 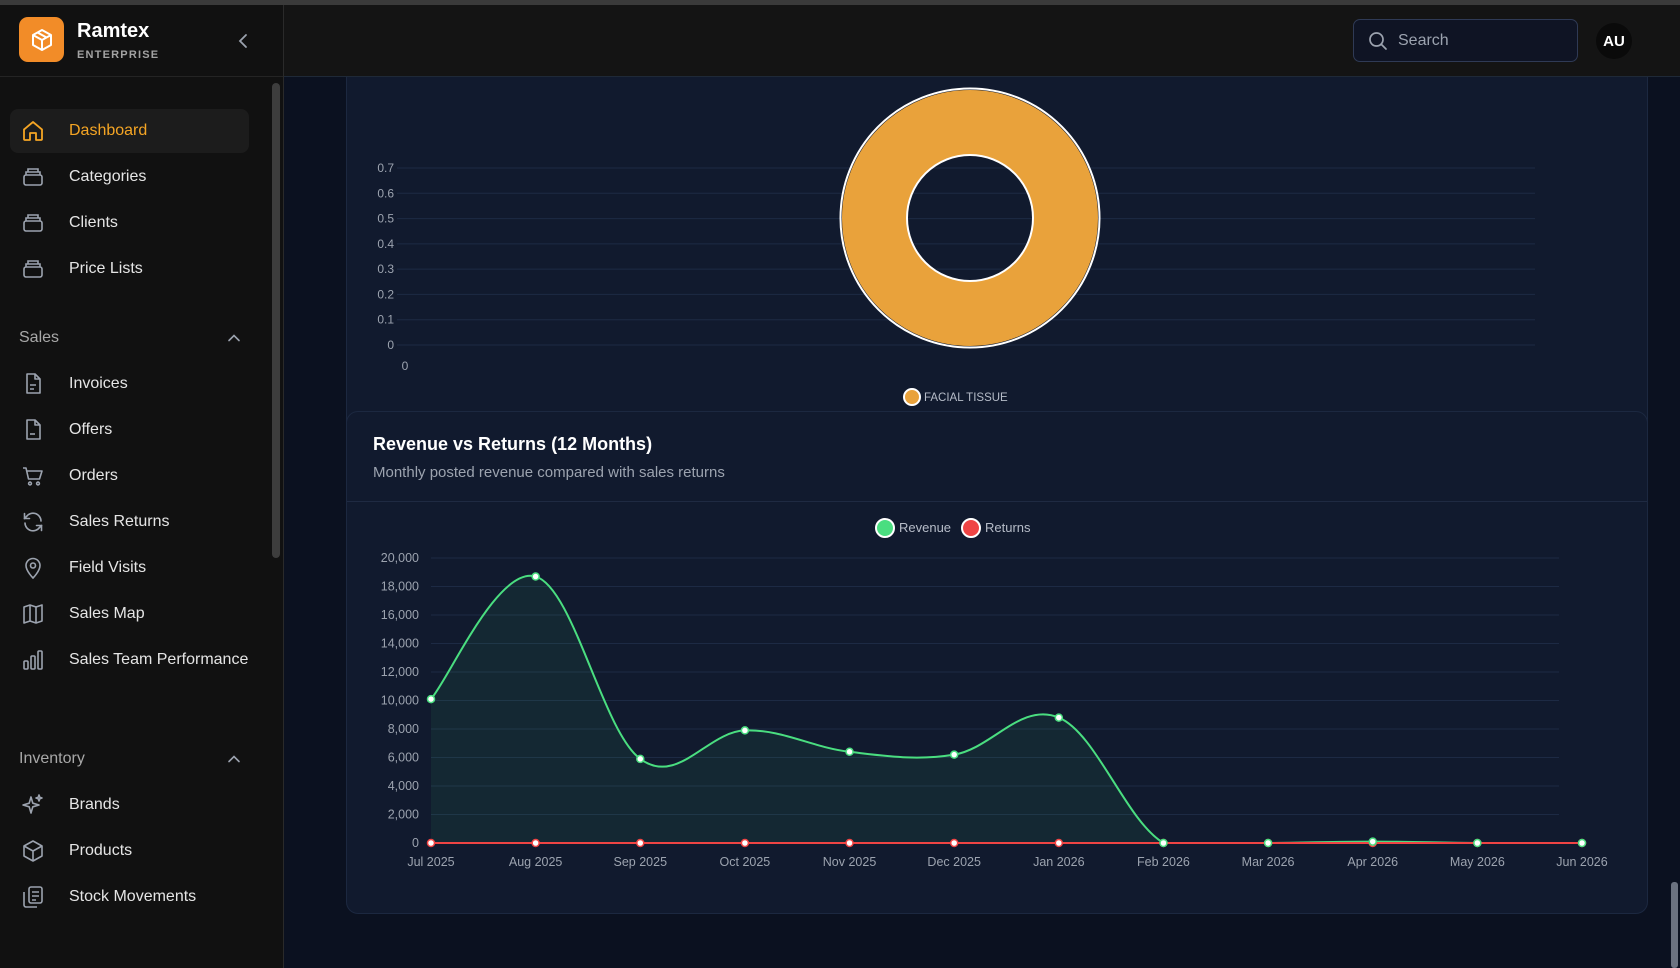 What do you see at coordinates (536, 862) in the screenshot?
I see `x-tick-label: Aug 2025` at bounding box center [536, 862].